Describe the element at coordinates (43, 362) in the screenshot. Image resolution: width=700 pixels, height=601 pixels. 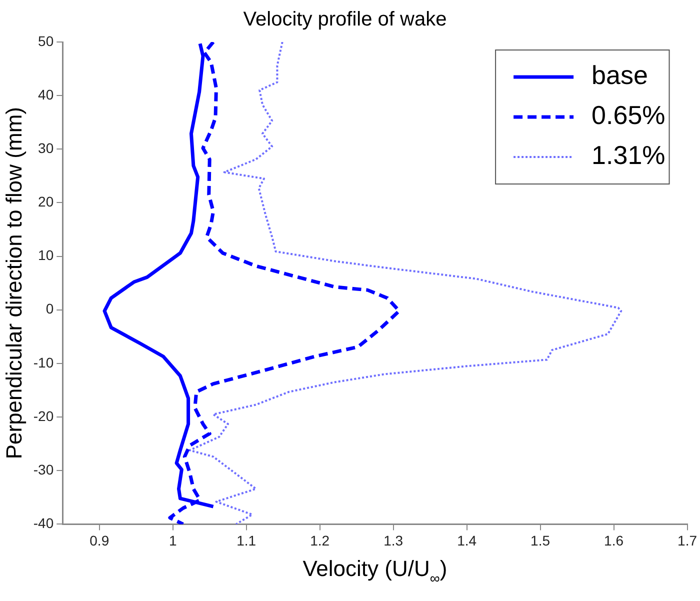
I see `y-tick-label: -10` at that location.